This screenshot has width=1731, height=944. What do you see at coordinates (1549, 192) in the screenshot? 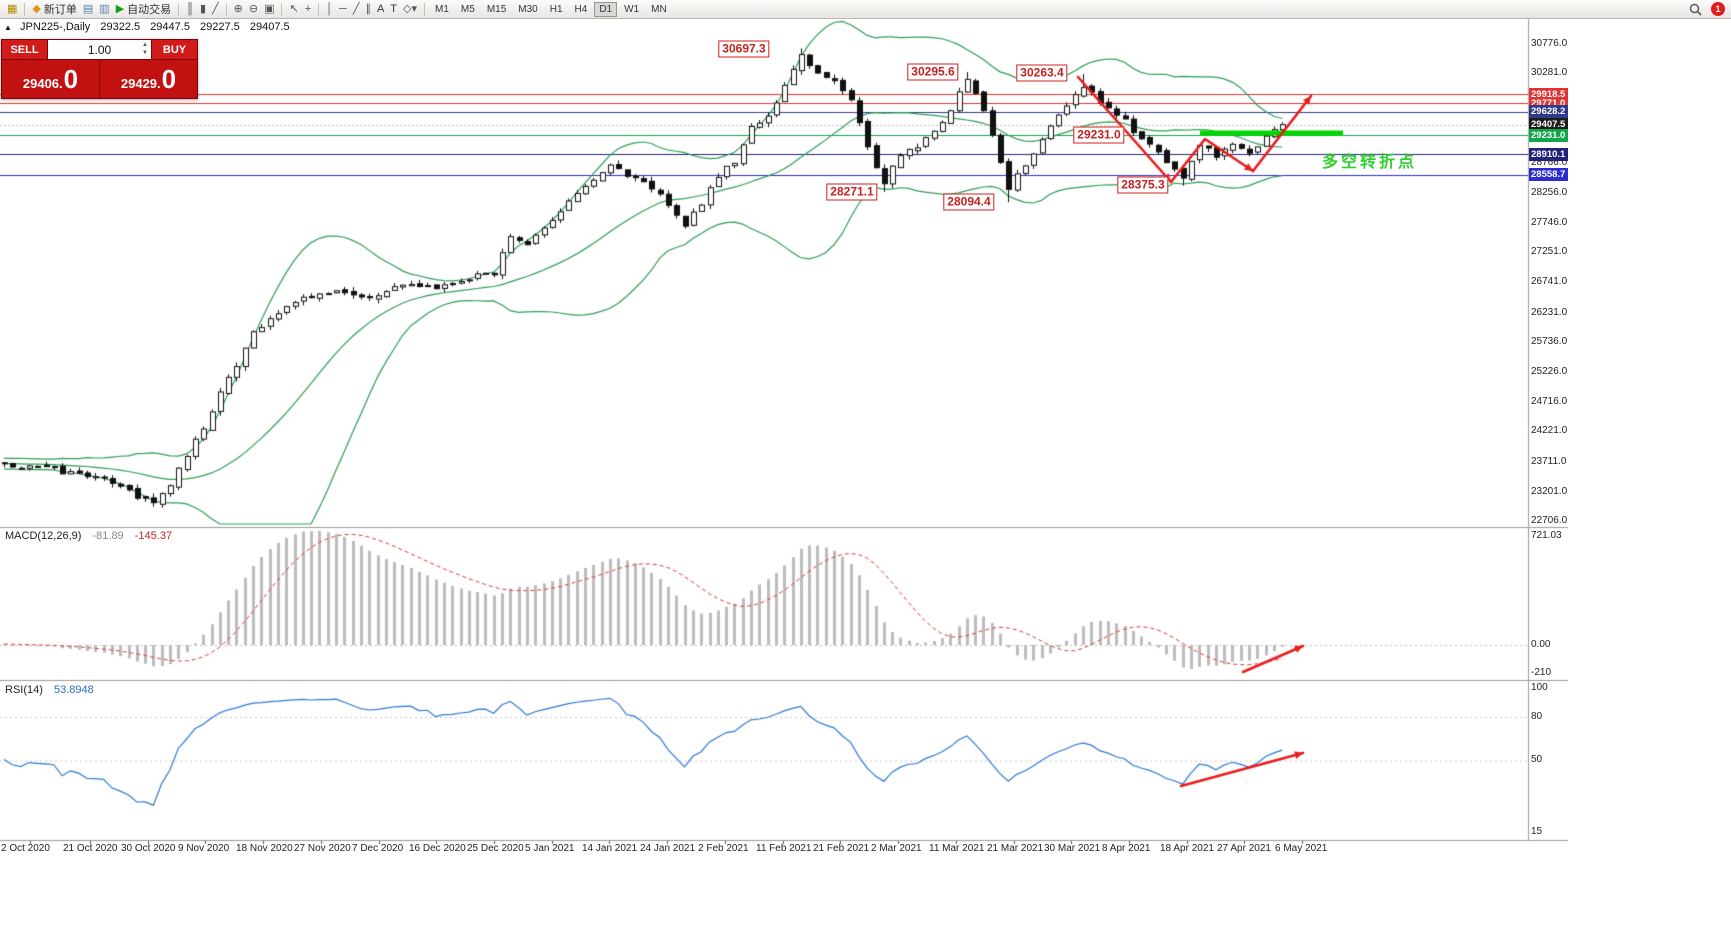
I see `price-axis-tick: 28256.0` at bounding box center [1549, 192].